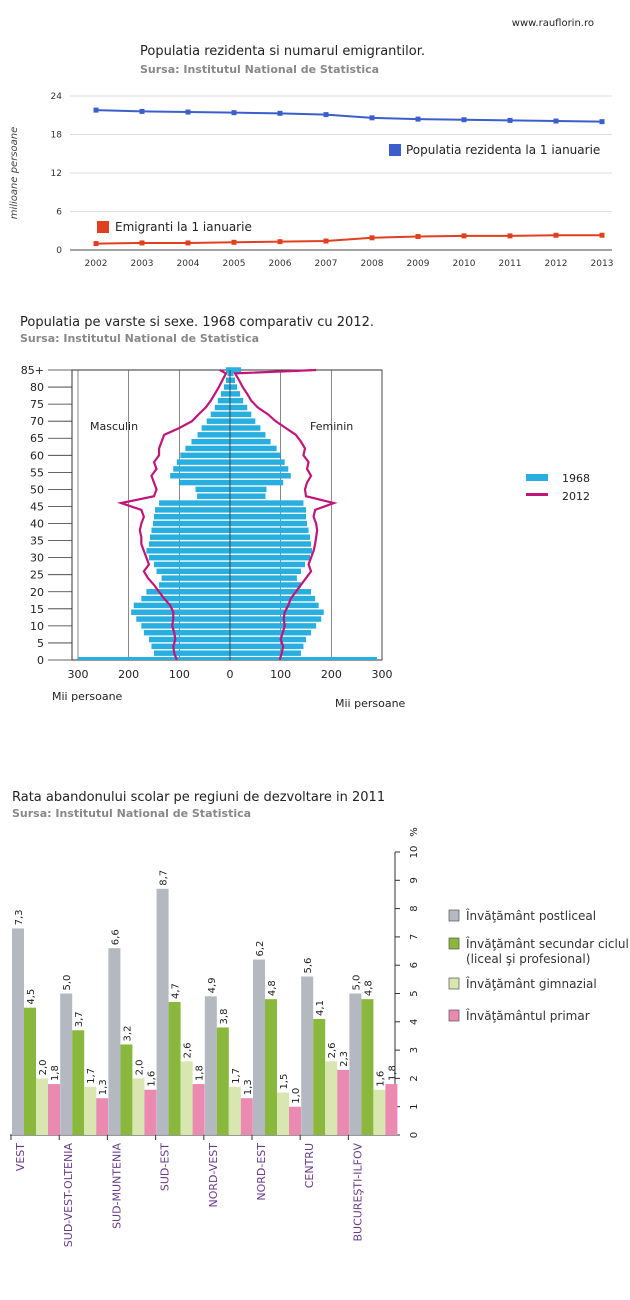 The width and height of the screenshot is (630, 1300). Describe the element at coordinates (183, 227) in the screenshot. I see `legend-label-emigrants: Emigranti la 1 ianuarie` at that location.